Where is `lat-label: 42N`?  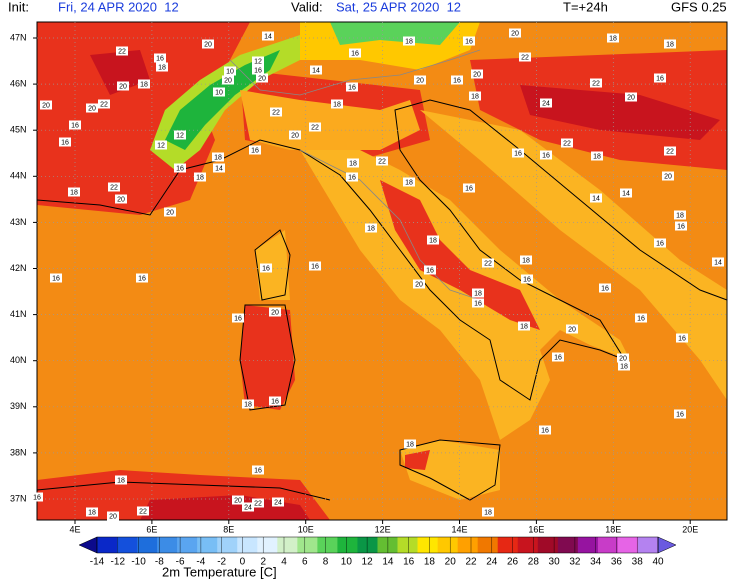
lat-label: 42N is located at coordinates (18, 268).